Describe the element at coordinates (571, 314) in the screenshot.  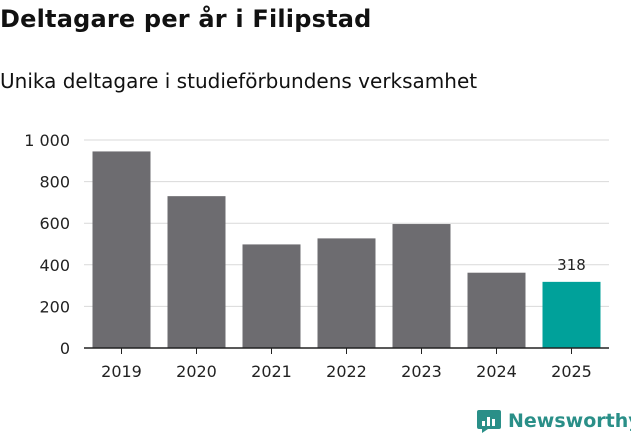
I see `bar-2025` at that location.